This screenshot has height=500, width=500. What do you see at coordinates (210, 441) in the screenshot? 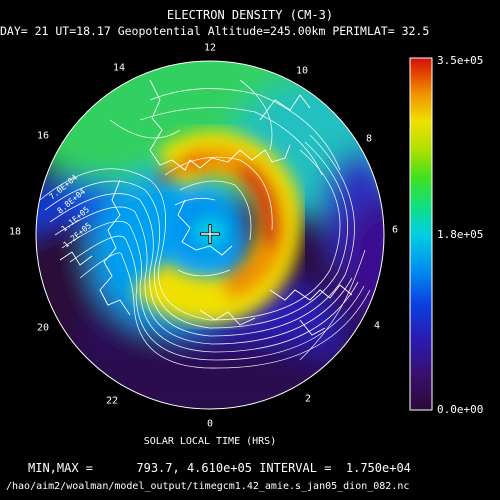
I see `x-axis-label: SOLAR LOCAL TIME (HRS)` at bounding box center [210, 441].